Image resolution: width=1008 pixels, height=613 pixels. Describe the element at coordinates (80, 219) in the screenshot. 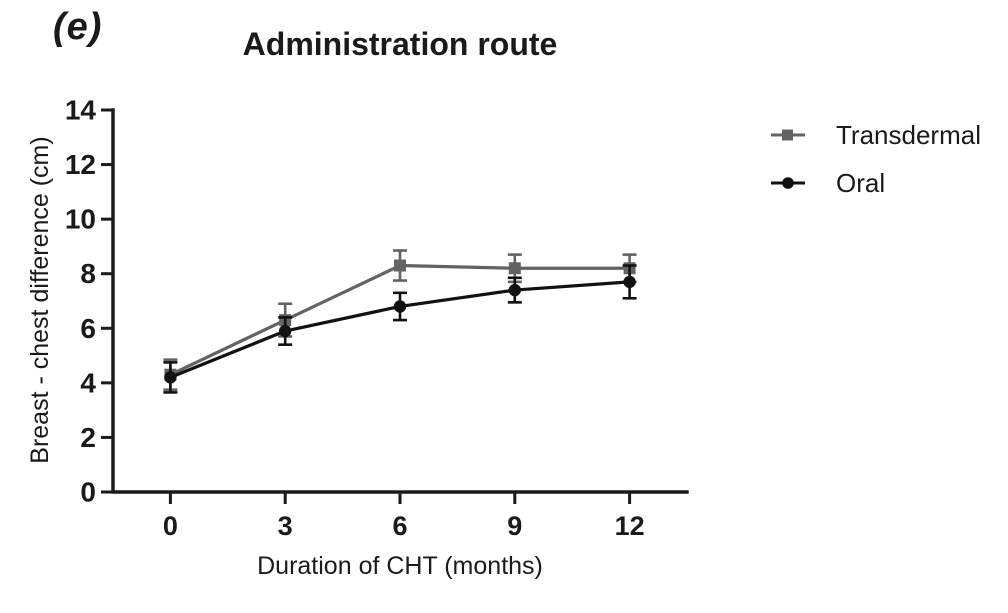

I see `y-tick-label: 10` at that location.